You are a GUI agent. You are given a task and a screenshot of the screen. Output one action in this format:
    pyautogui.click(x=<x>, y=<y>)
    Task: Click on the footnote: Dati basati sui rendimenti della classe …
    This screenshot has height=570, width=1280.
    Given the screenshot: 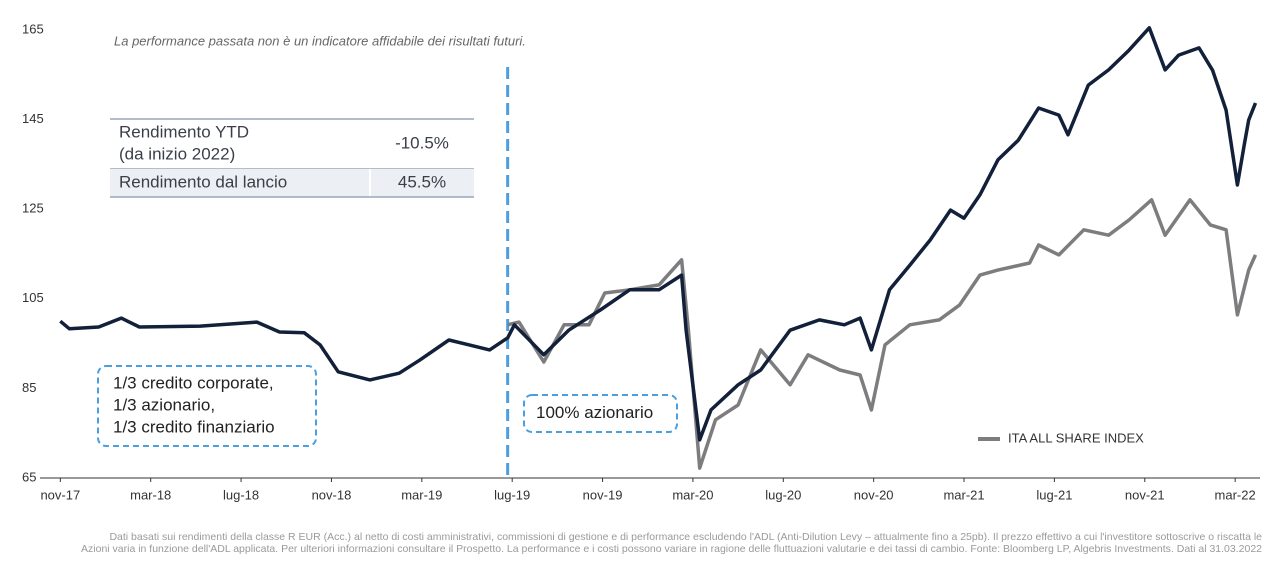 What is the action you would take?
    pyautogui.click(x=685, y=537)
    